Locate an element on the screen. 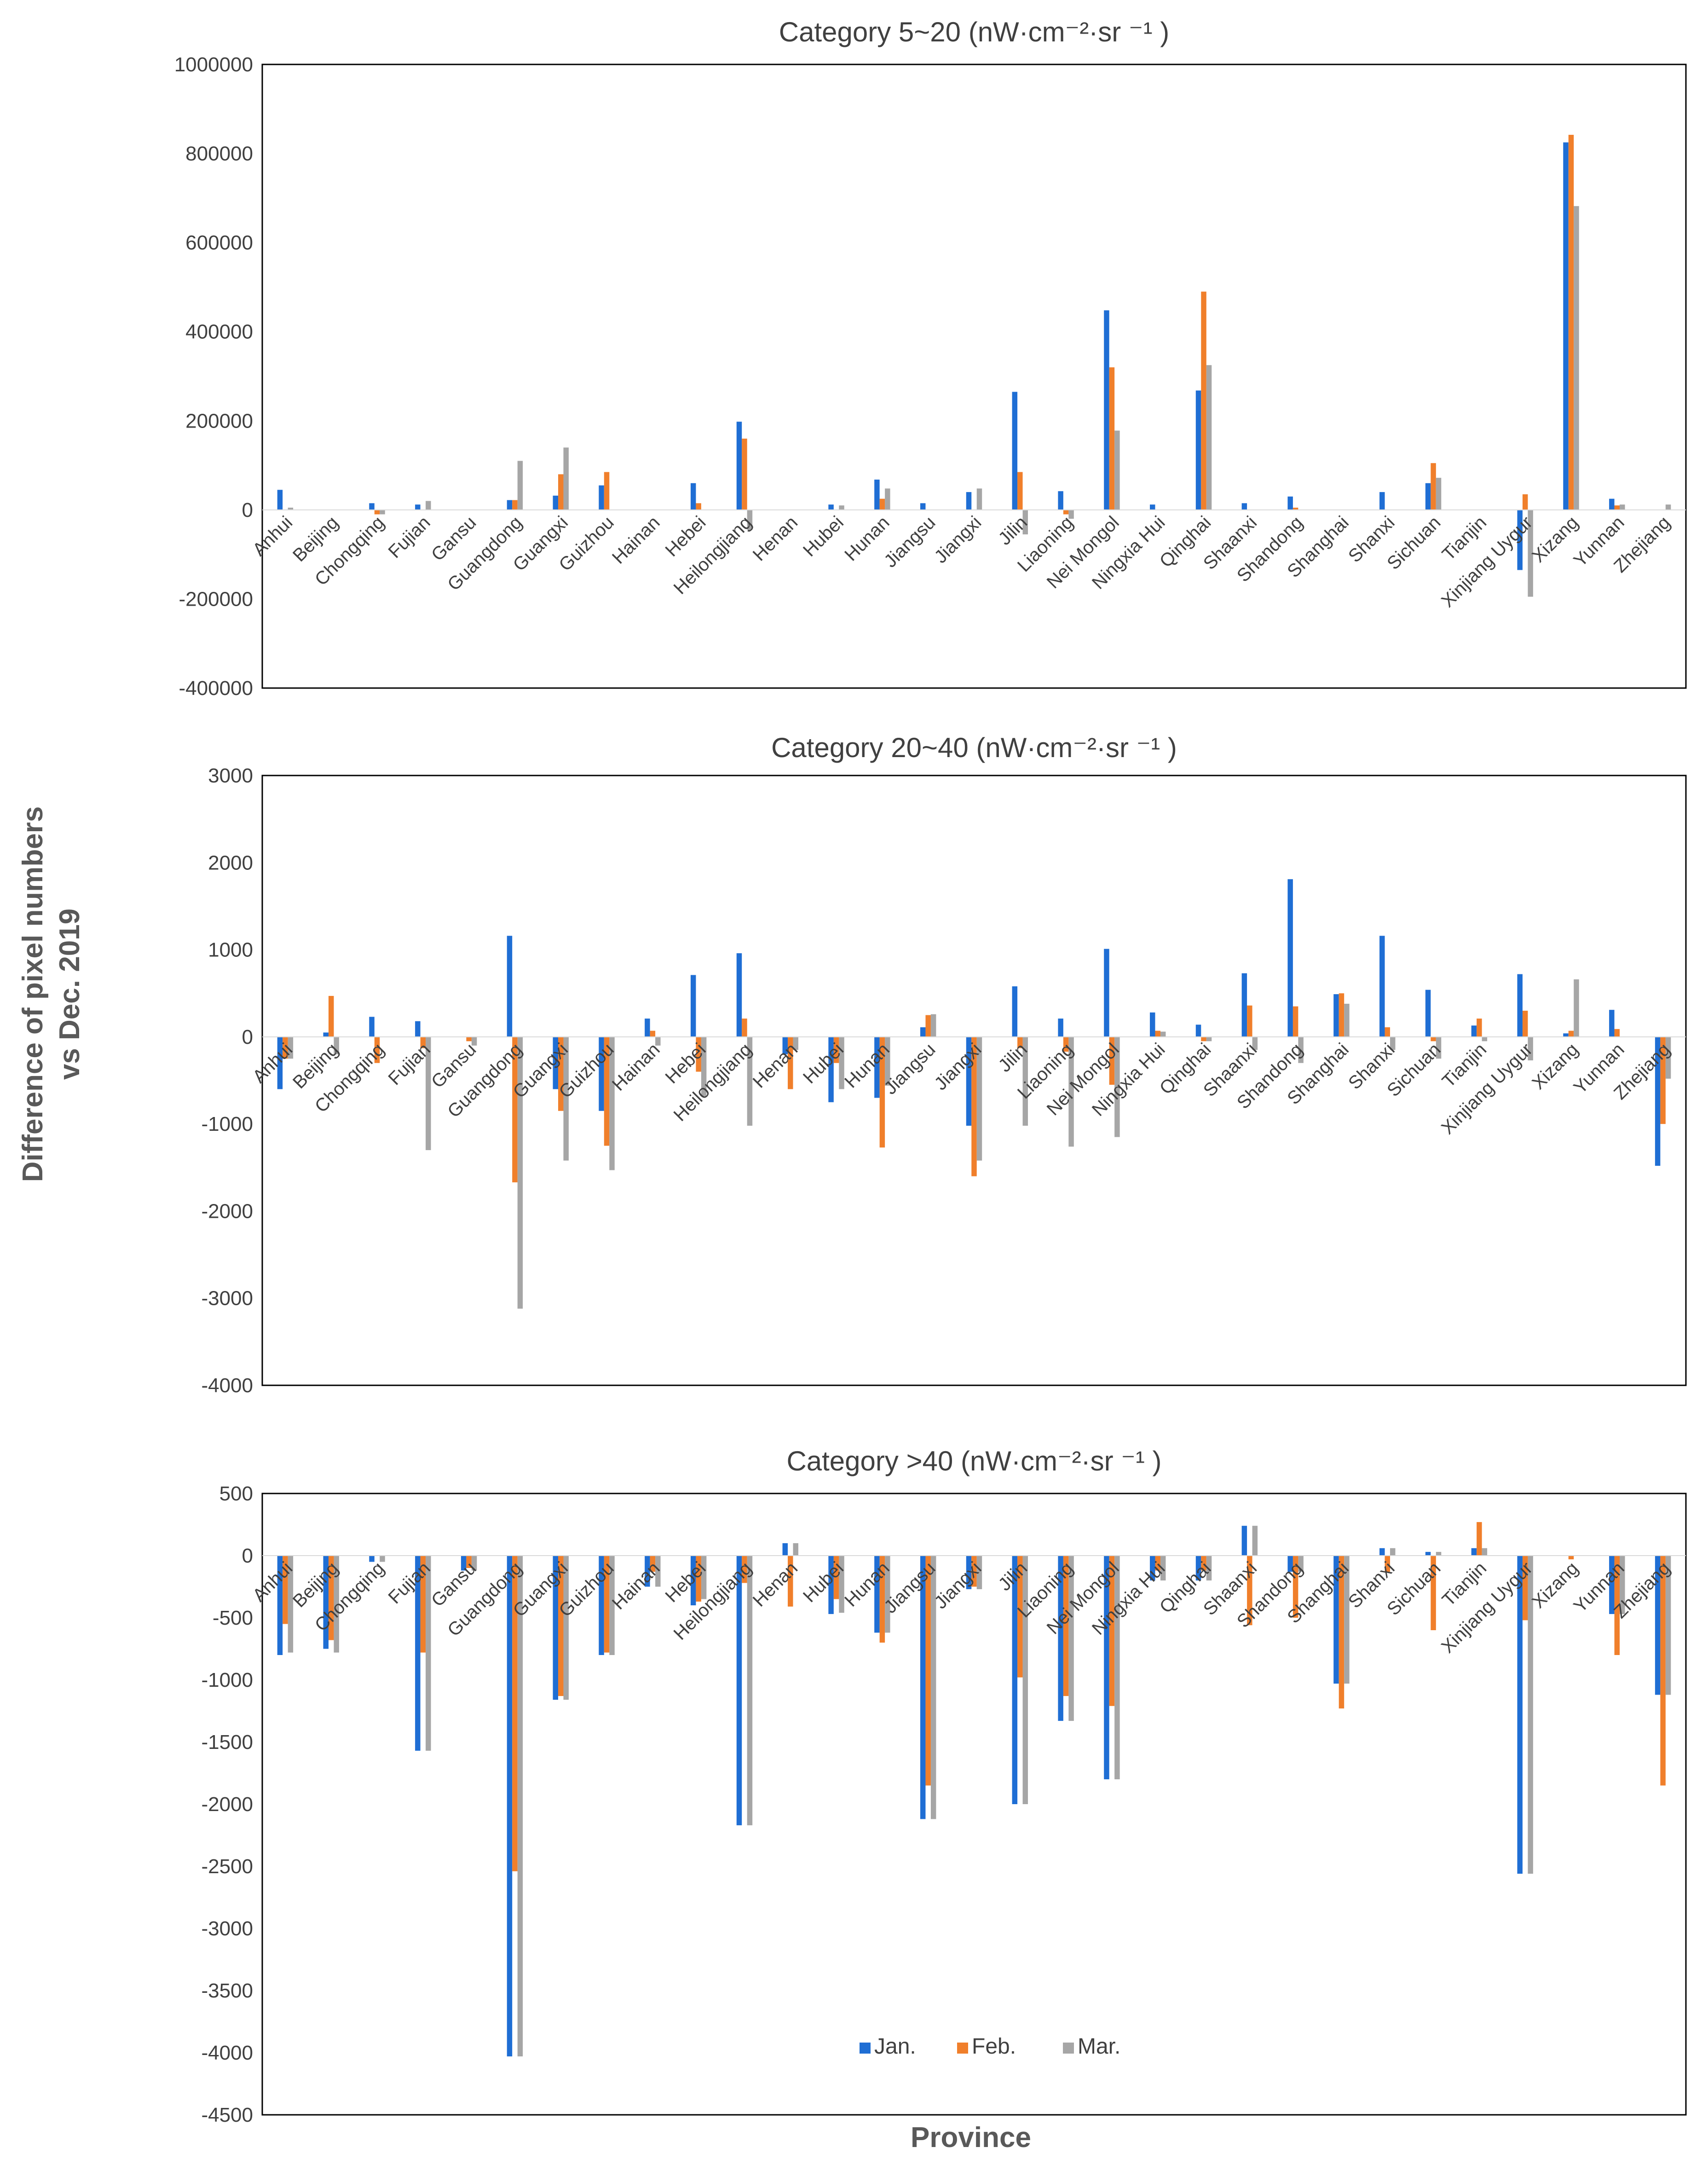 The image size is (1708, 2159). bar-feb-shanghai is located at coordinates (1341, 1015).